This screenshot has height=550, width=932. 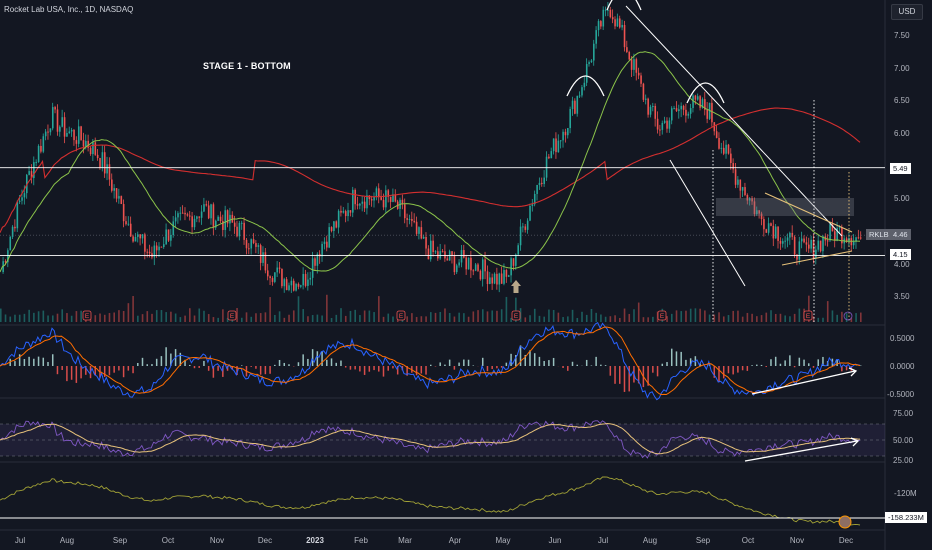 What do you see at coordinates (69, 9) in the screenshot?
I see `symbol-title: Rocket Lab USA, Inc., 1D, NASDAQ` at bounding box center [69, 9].